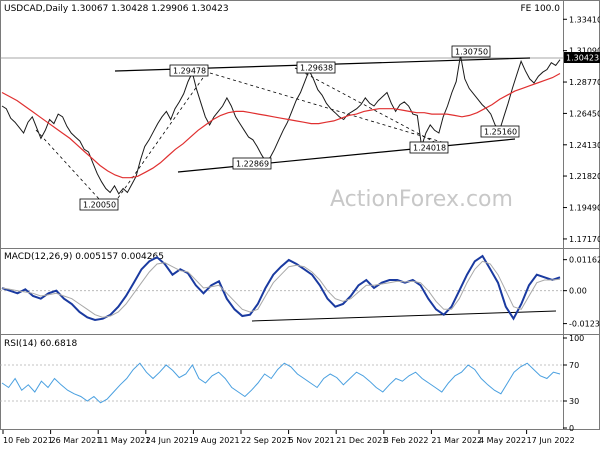 This screenshot has height=450, width=600. I want to click on annotation-text: 1.29478, so click(189, 71).